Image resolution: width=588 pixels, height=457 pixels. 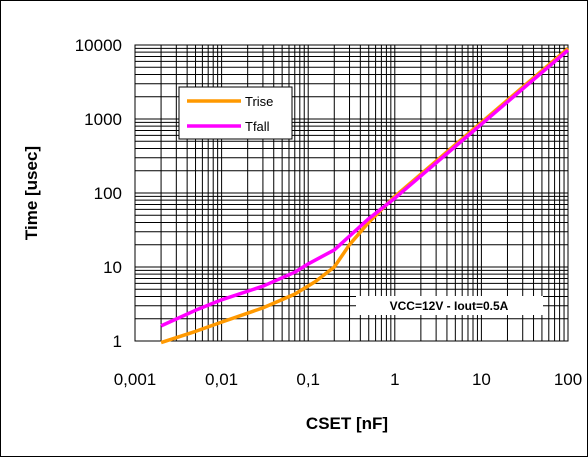 I want to click on x-tick-label: 1, so click(x=394, y=379).